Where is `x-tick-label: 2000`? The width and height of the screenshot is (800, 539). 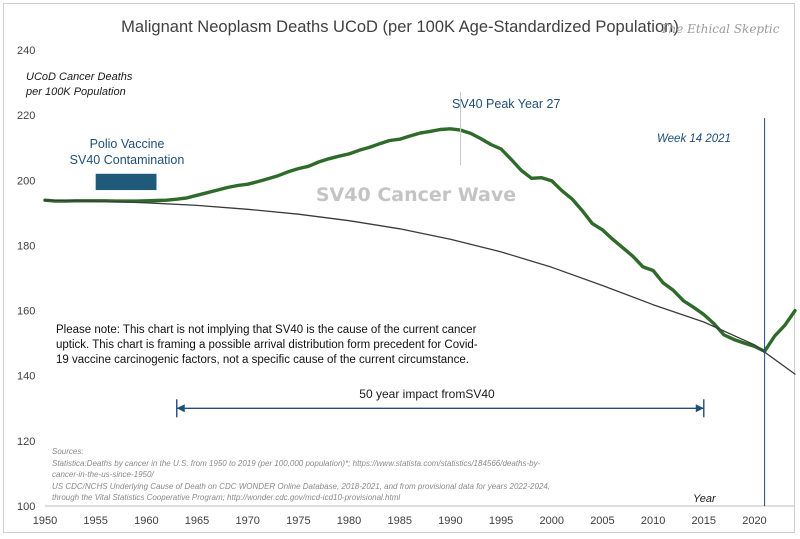
x-tick-label: 2000 is located at coordinates (552, 521).